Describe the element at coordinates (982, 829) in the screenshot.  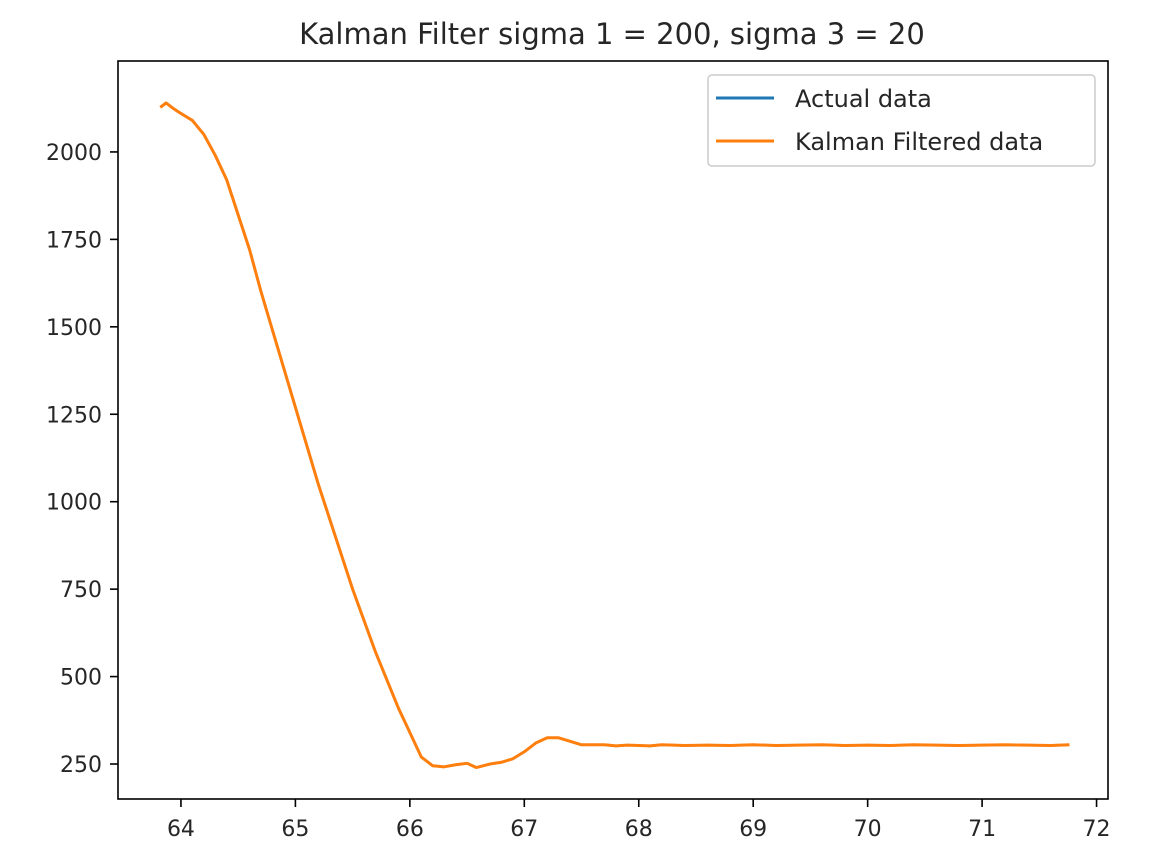
I see `x-tick-label: 71` at that location.